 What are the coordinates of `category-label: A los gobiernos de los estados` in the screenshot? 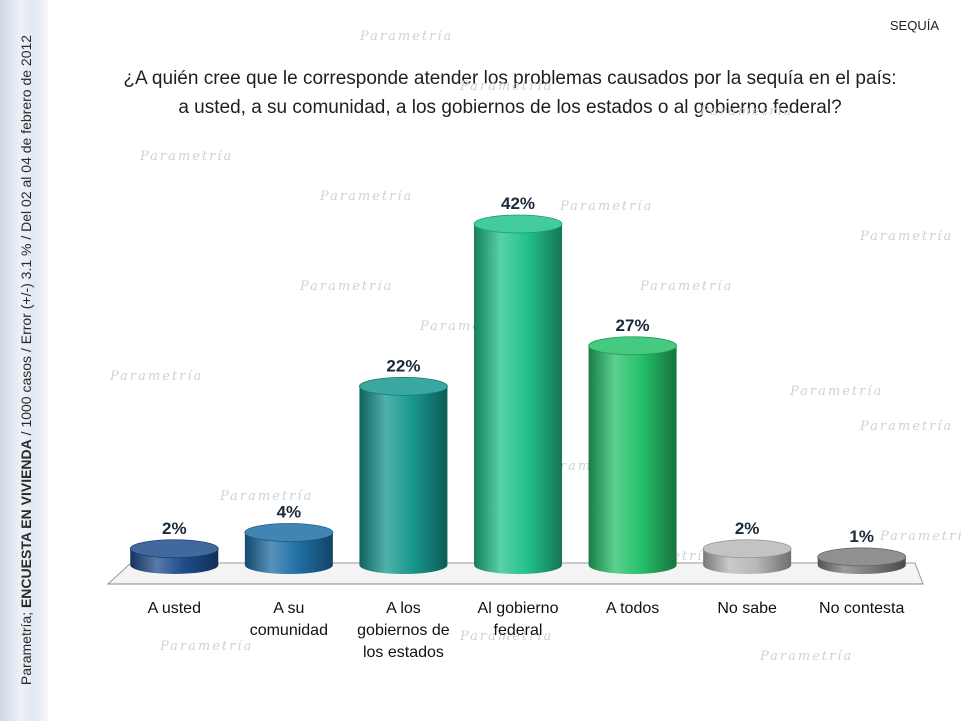 It's located at (403, 630).